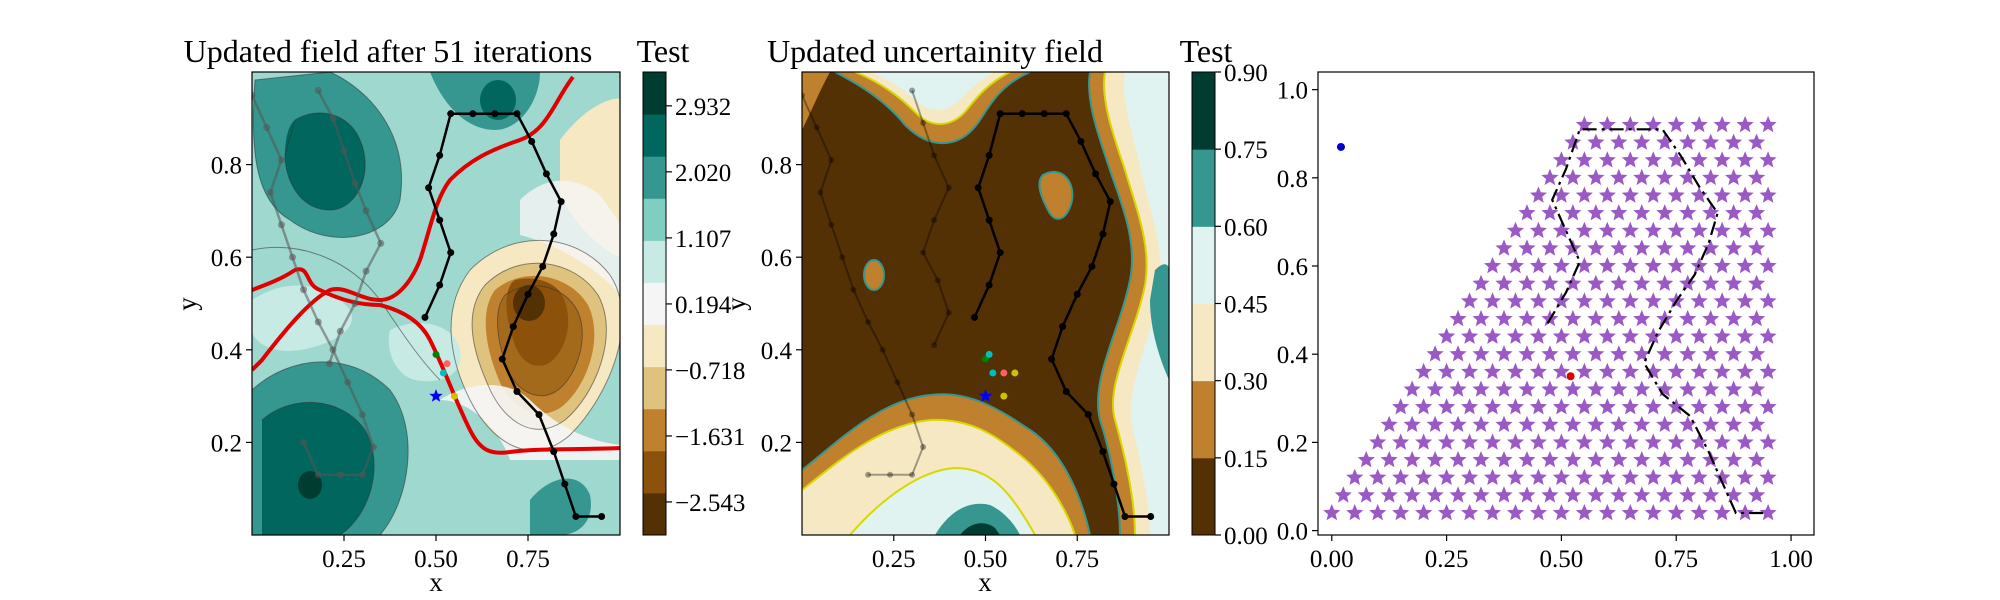  What do you see at coordinates (985, 303) in the screenshot?
I see `uncertainty-contours` at bounding box center [985, 303].